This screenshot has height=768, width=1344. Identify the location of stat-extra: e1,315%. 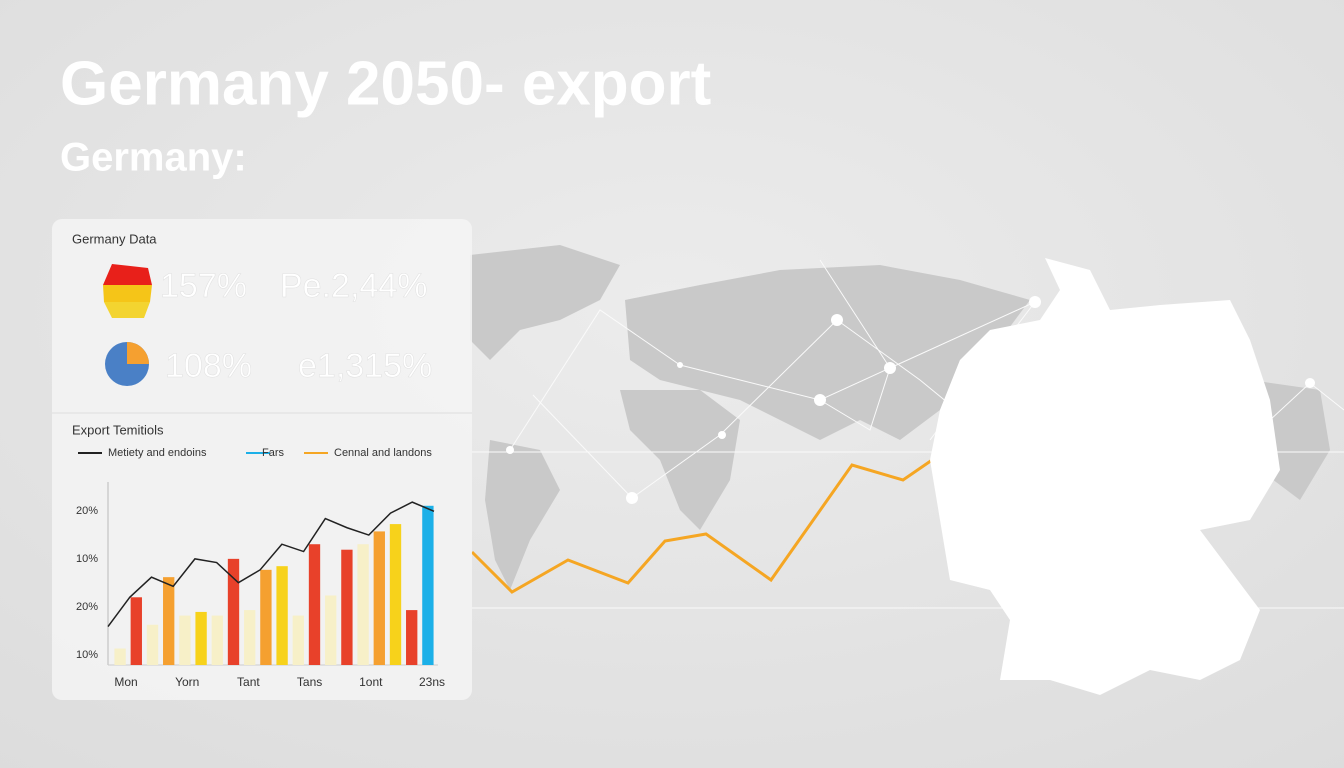
(365, 366).